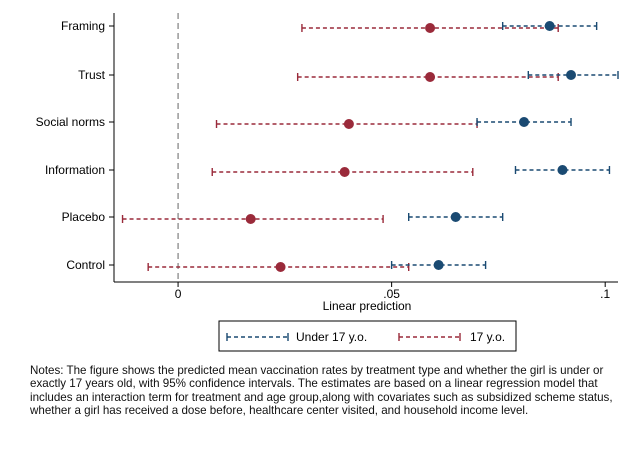 This screenshot has height=466, width=640. Describe the element at coordinates (83, 26) in the screenshot. I see `y-tick-label: Framing` at that location.